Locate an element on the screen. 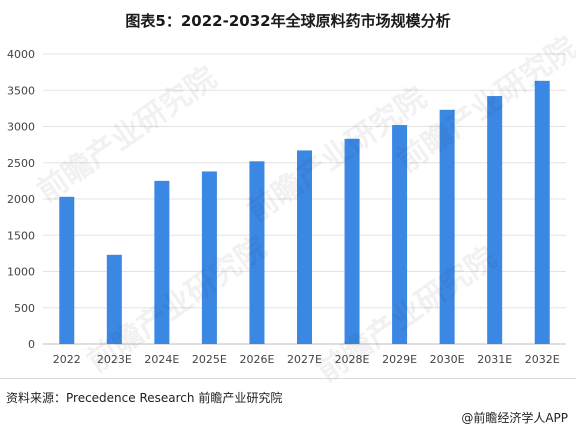 This screenshot has width=576, height=430. chart-title: 图表5：2022-2032年全球原料药市场规模分析 is located at coordinates (288, 21).